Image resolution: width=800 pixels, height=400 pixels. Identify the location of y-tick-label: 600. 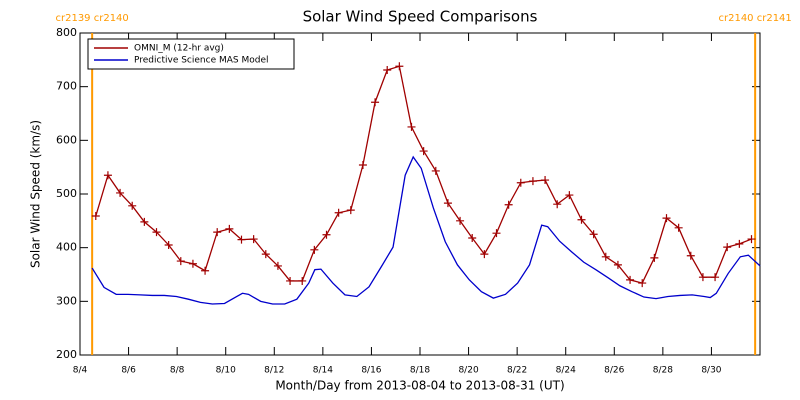
(66, 139).